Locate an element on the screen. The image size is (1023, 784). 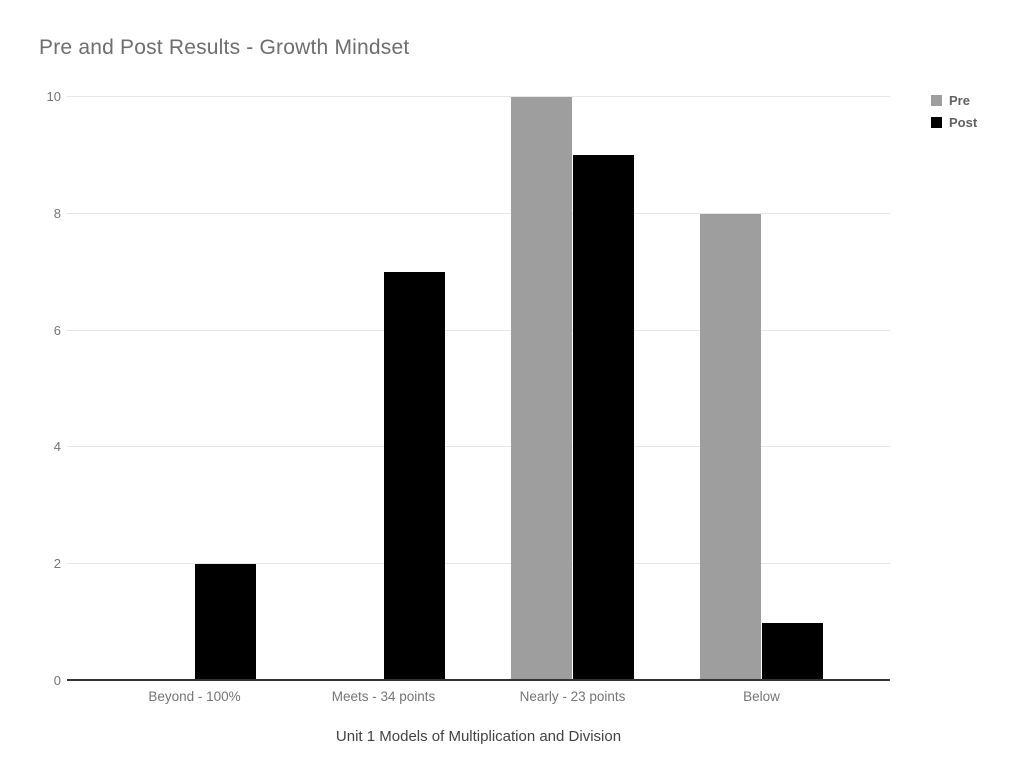
x-axis-baseline is located at coordinates (478, 680).